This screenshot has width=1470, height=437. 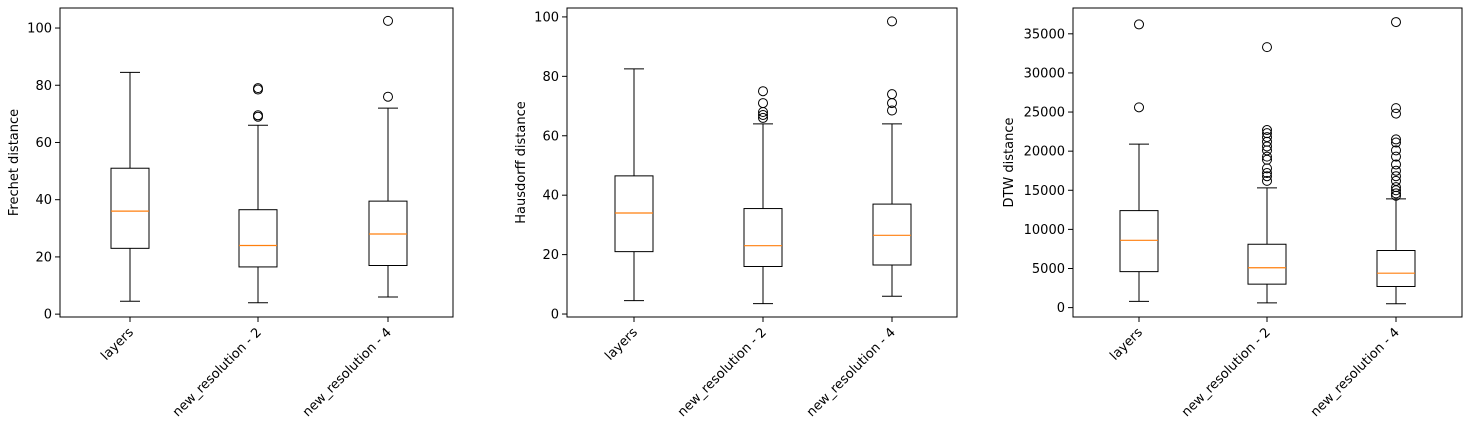 What do you see at coordinates (1044, 113) in the screenshot?
I see `y-tick-label: 25000` at bounding box center [1044, 113].